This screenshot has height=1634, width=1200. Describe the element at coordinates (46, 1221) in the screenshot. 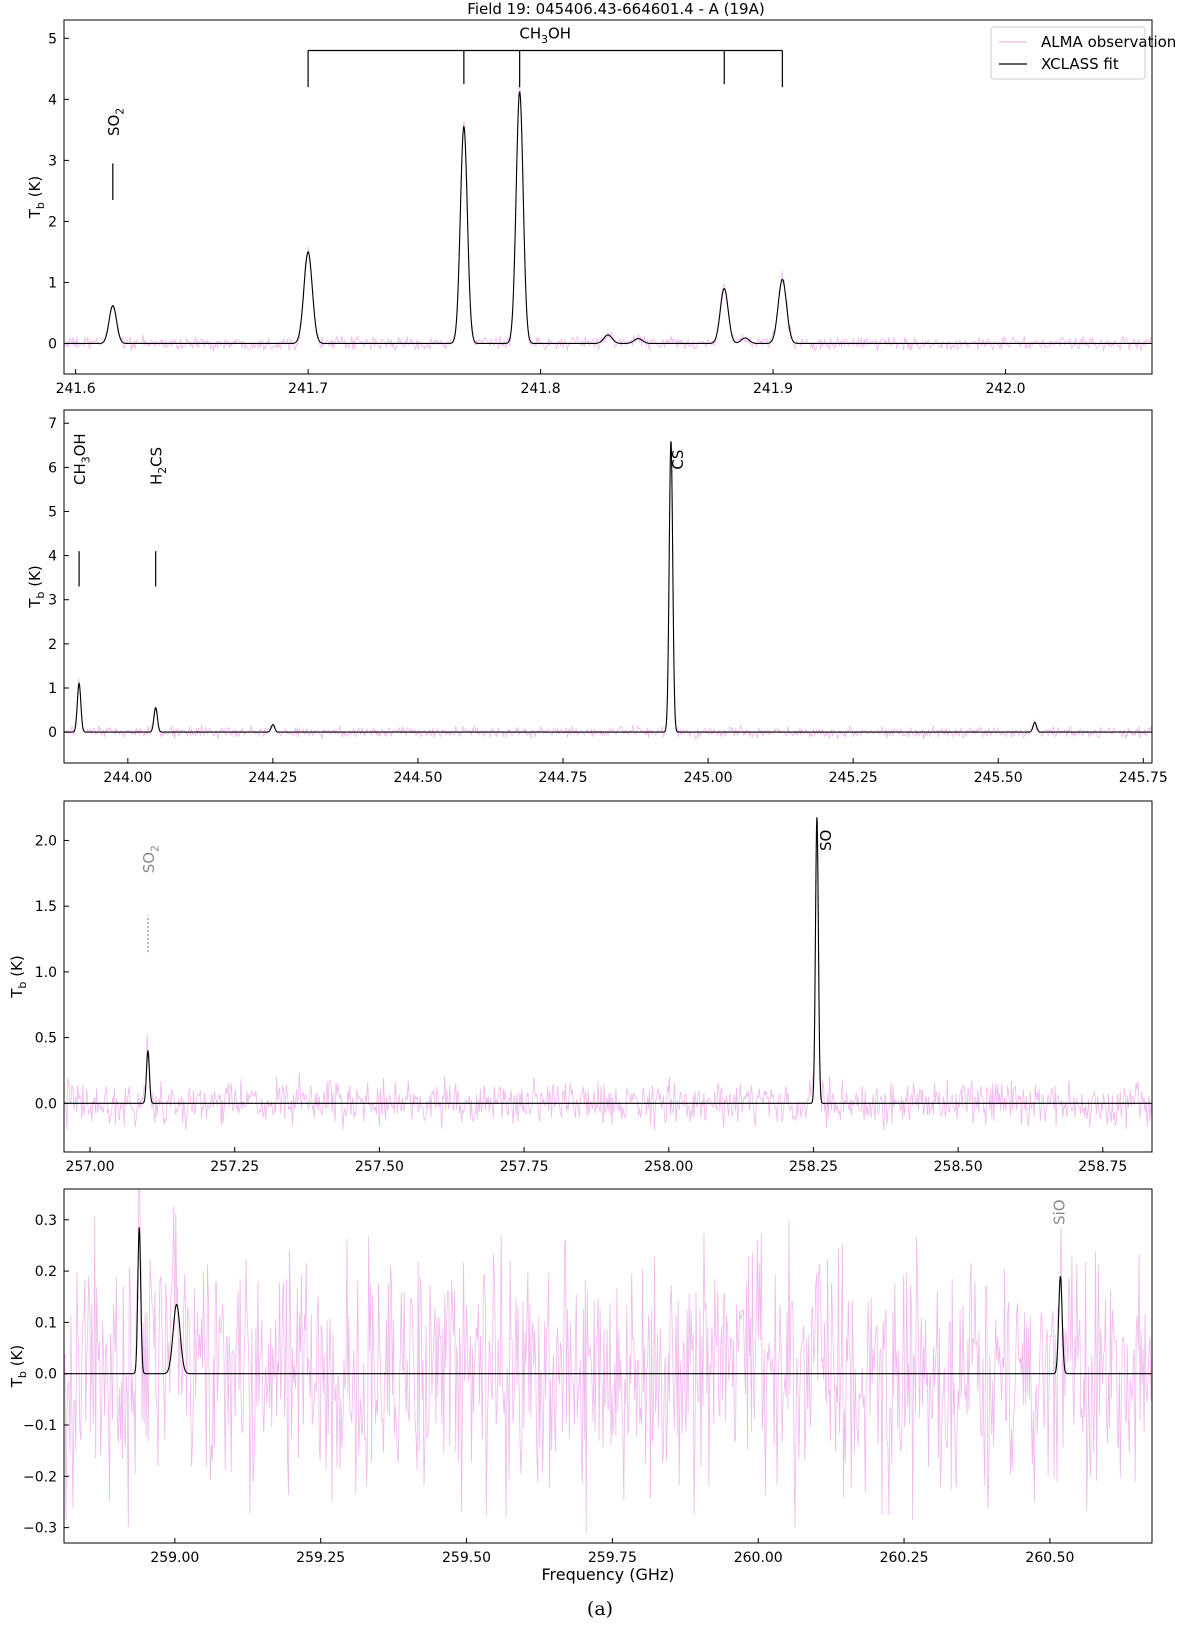

I see `y-tick-label: 0.3` at that location.